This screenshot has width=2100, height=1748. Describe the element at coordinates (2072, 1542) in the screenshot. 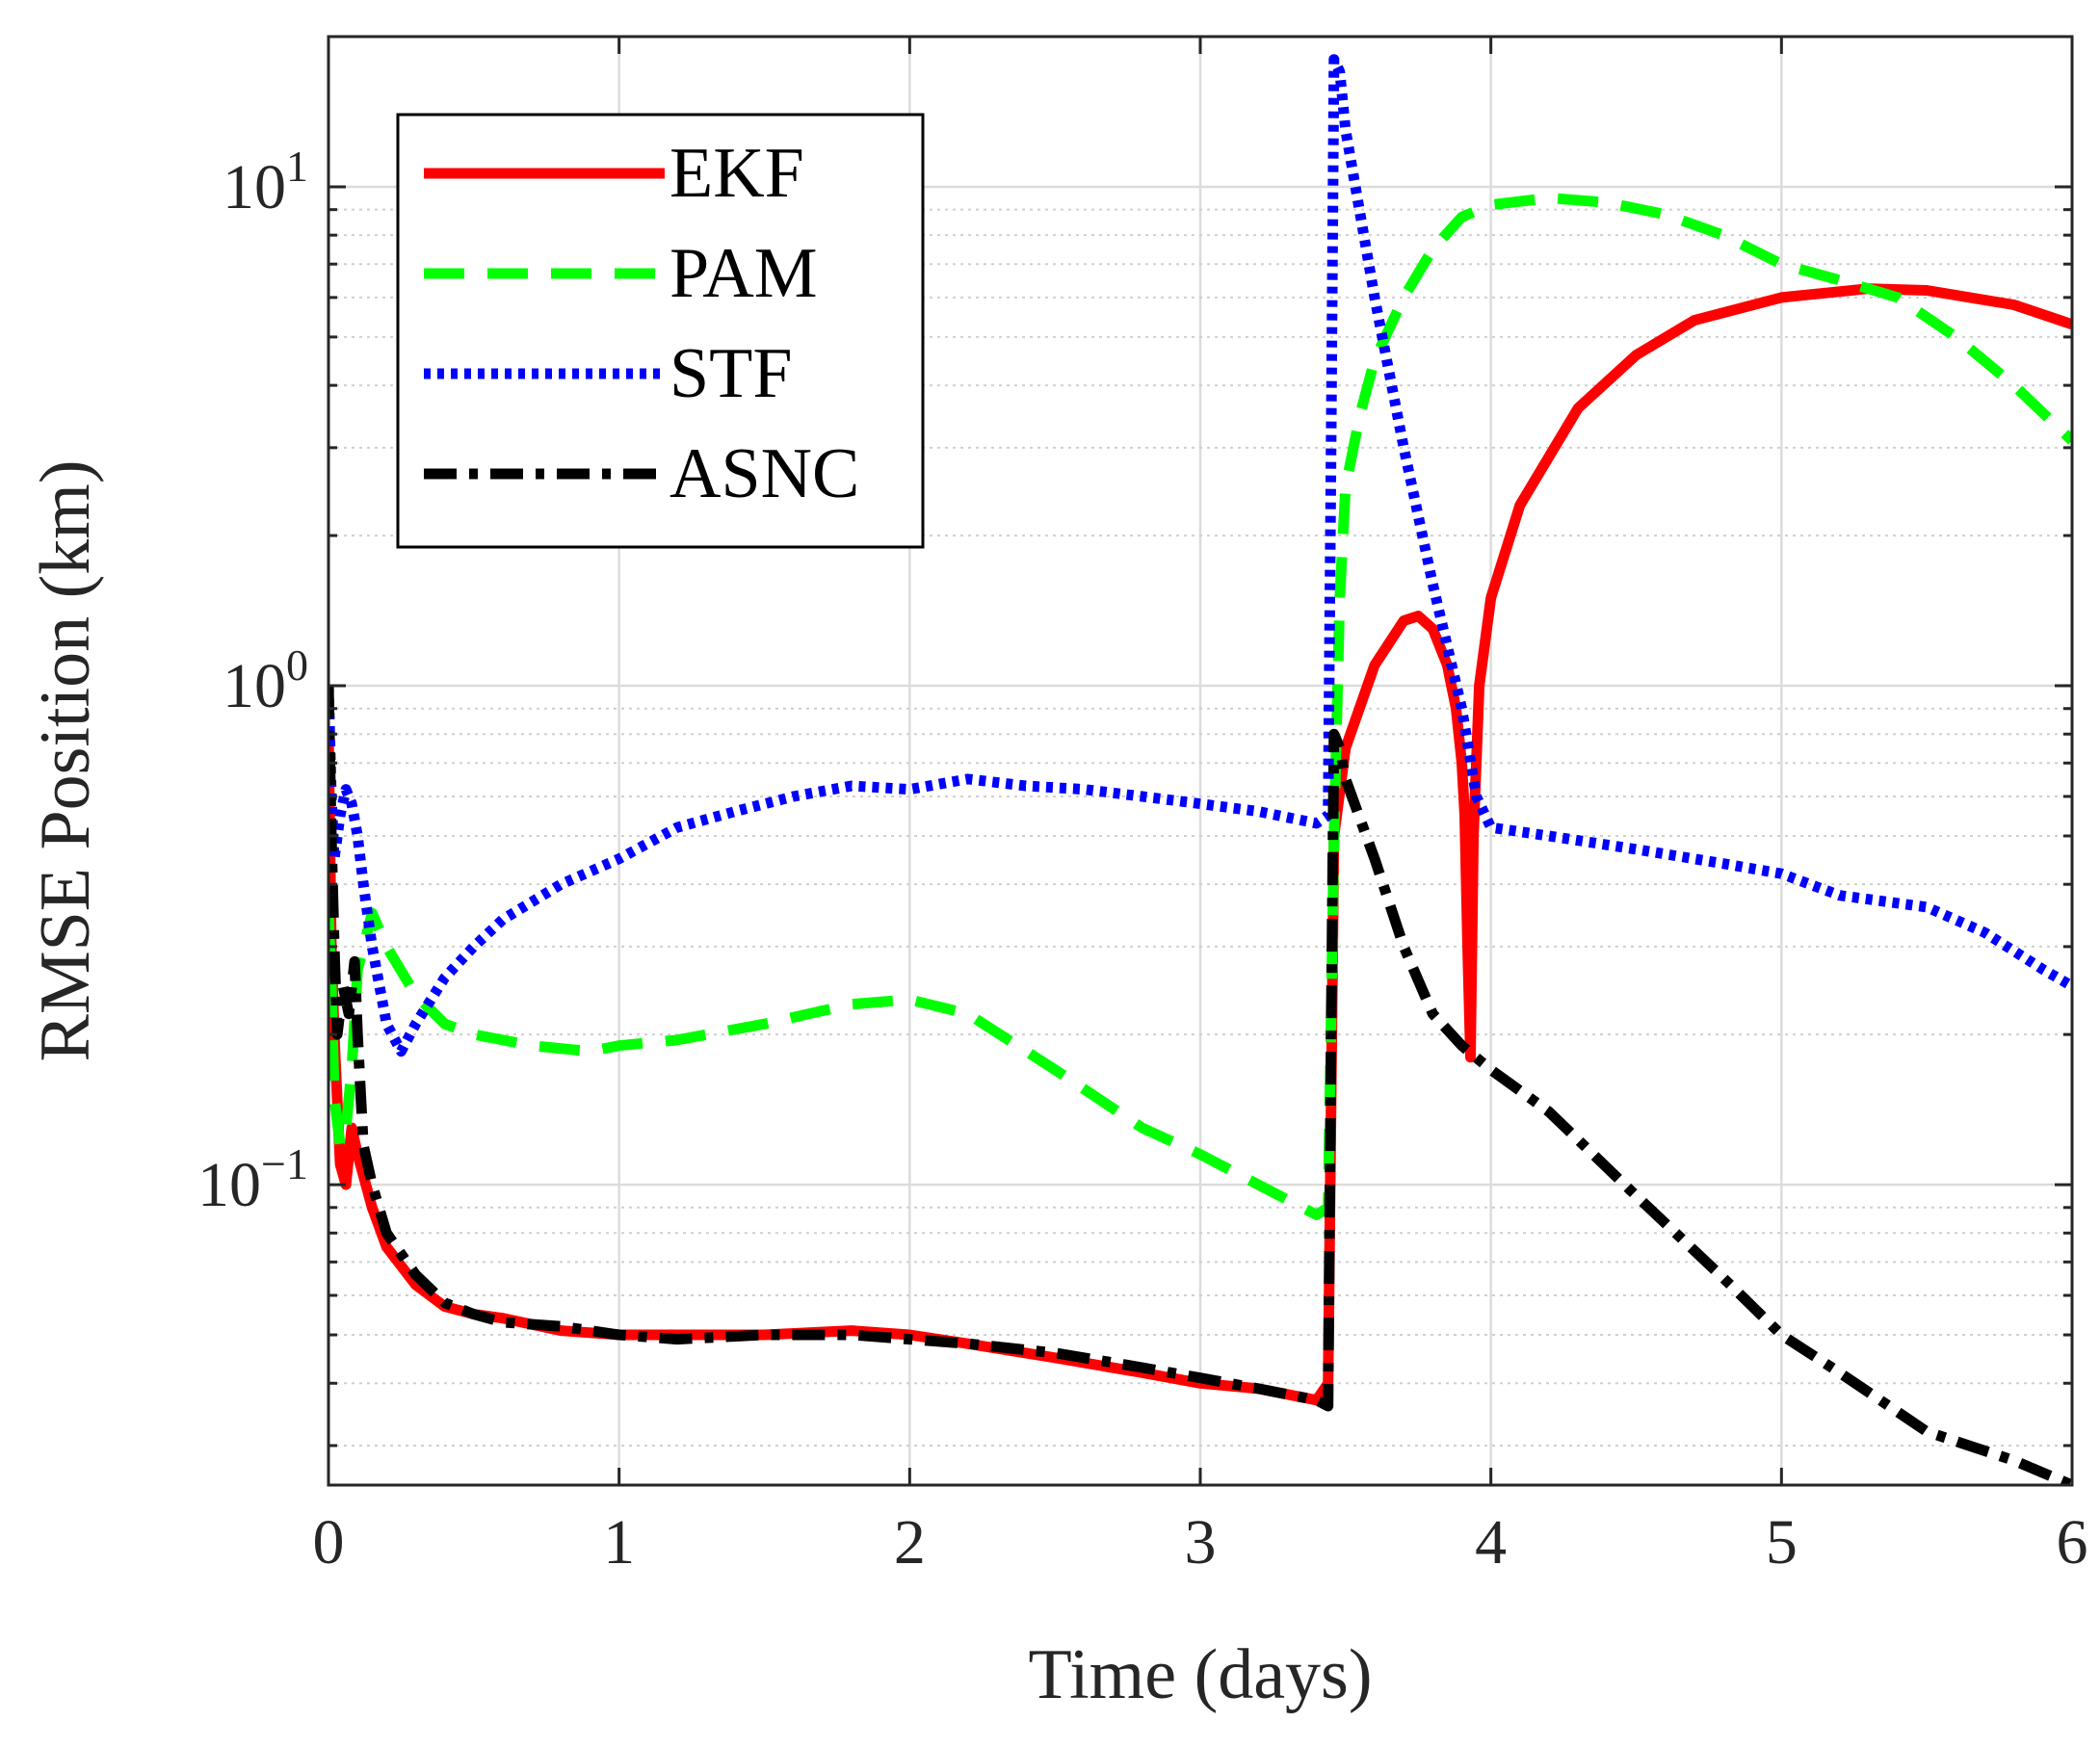

I see `x-tick-label: 6` at that location.